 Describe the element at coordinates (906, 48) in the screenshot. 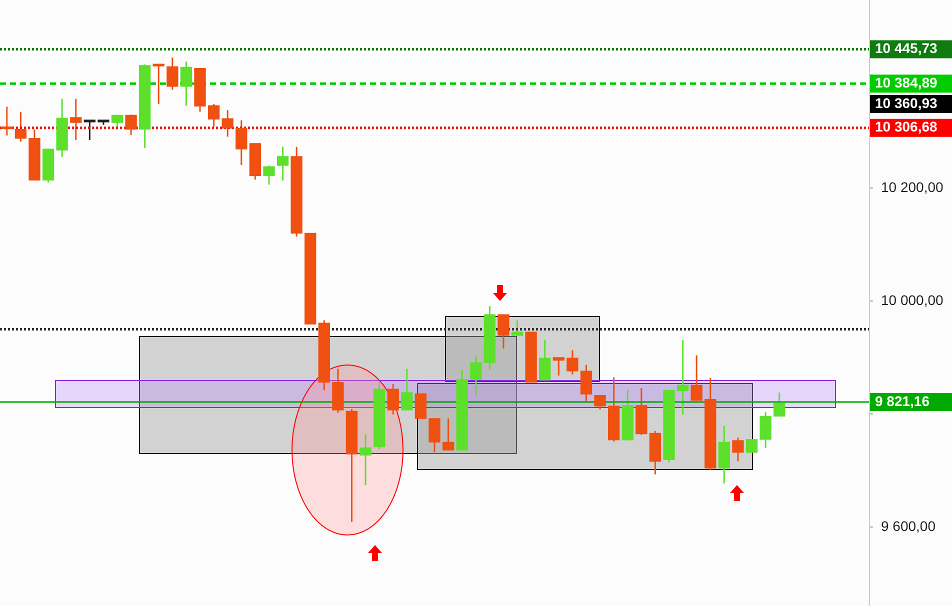

I see `ref-line-label: 10 445,73` at that location.